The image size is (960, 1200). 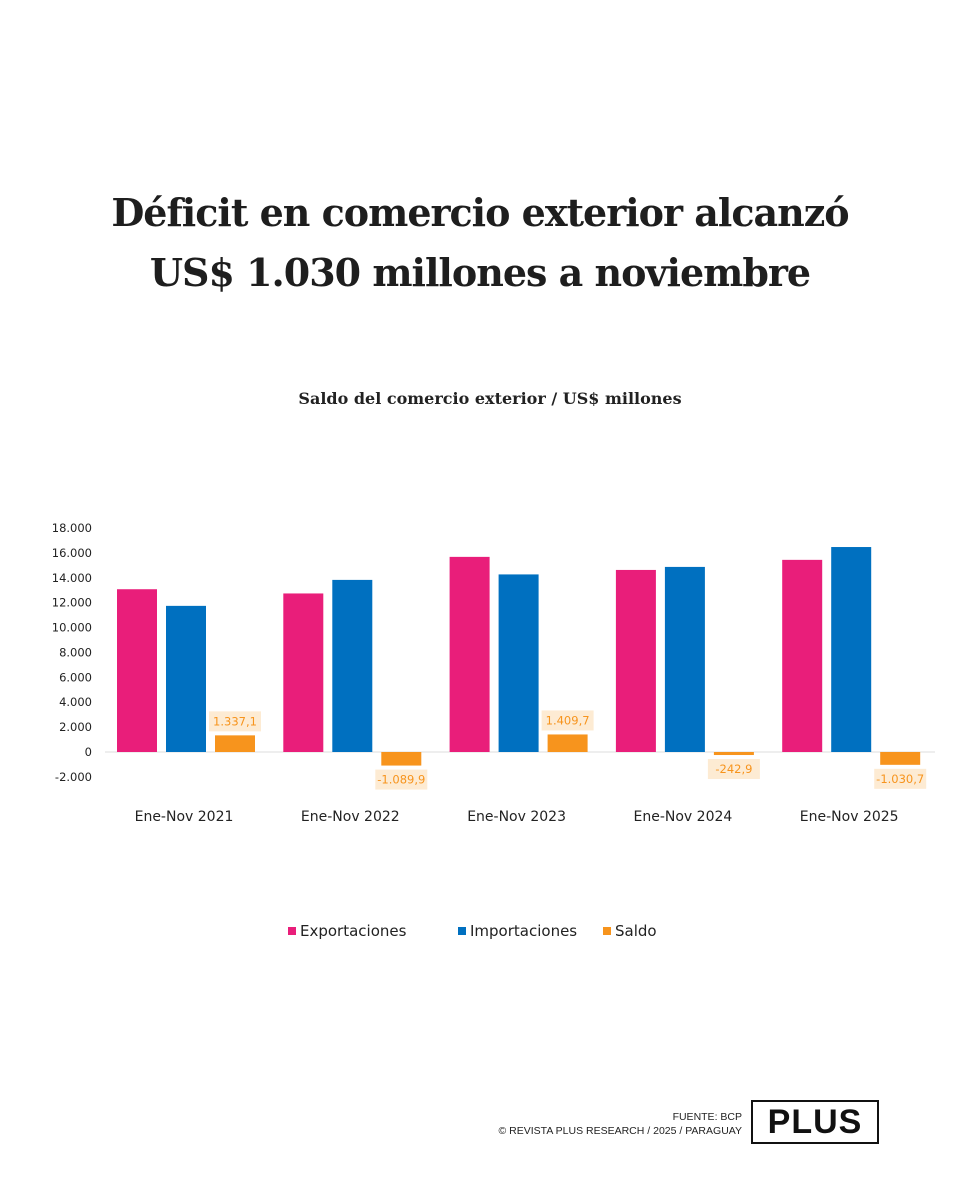 What do you see at coordinates (73, 777) in the screenshot?
I see `y-tick-label: -2.000` at bounding box center [73, 777].